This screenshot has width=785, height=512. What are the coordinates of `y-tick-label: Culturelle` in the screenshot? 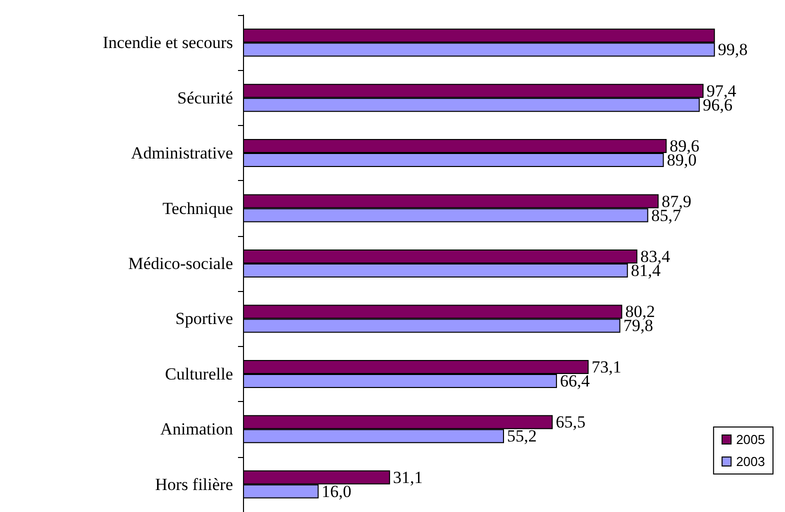 It's located at (199, 374).